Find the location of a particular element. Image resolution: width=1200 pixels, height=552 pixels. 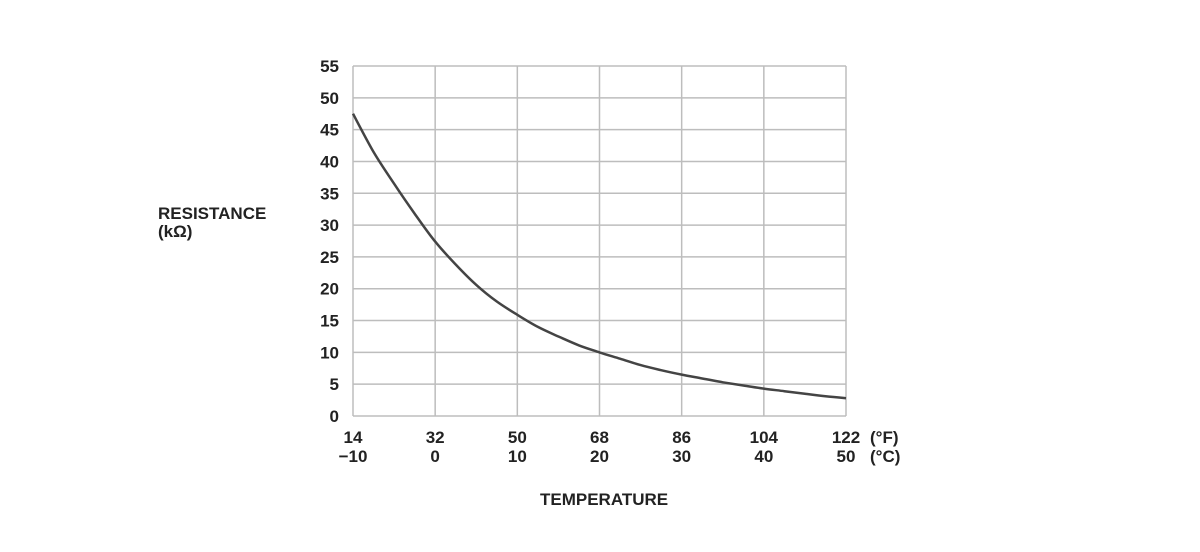

y-tick-label: 55 is located at coordinates (329, 66).